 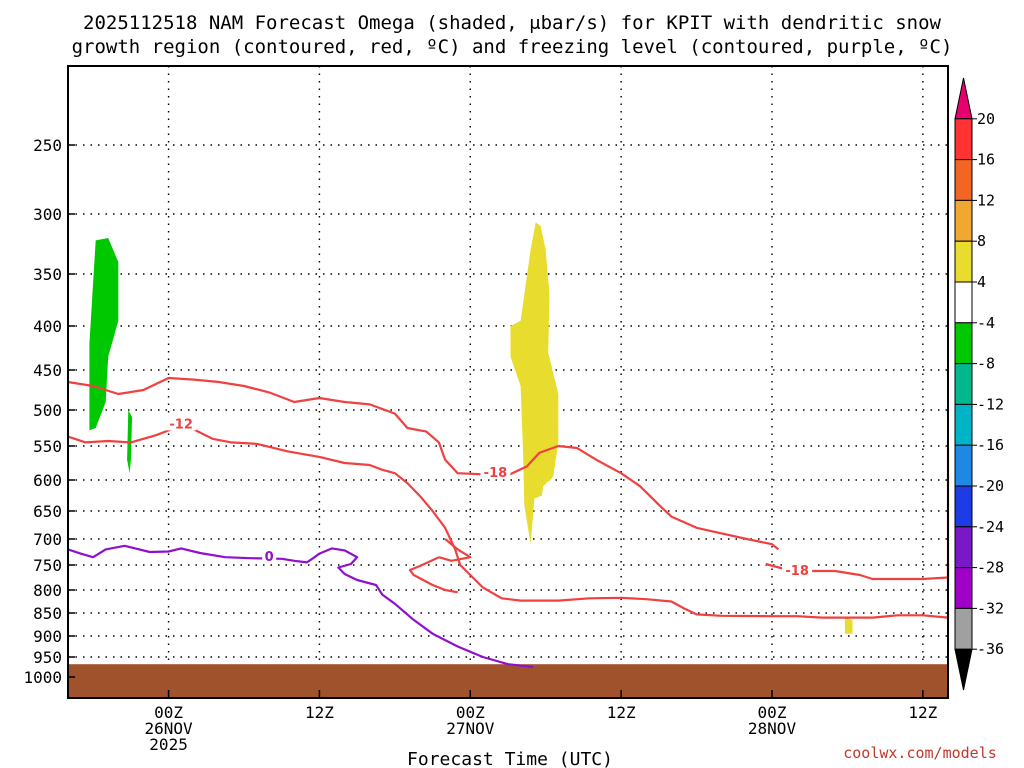 What do you see at coordinates (510, 758) in the screenshot?
I see `x-axis-label: Forecast Time (UTC)` at bounding box center [510, 758].